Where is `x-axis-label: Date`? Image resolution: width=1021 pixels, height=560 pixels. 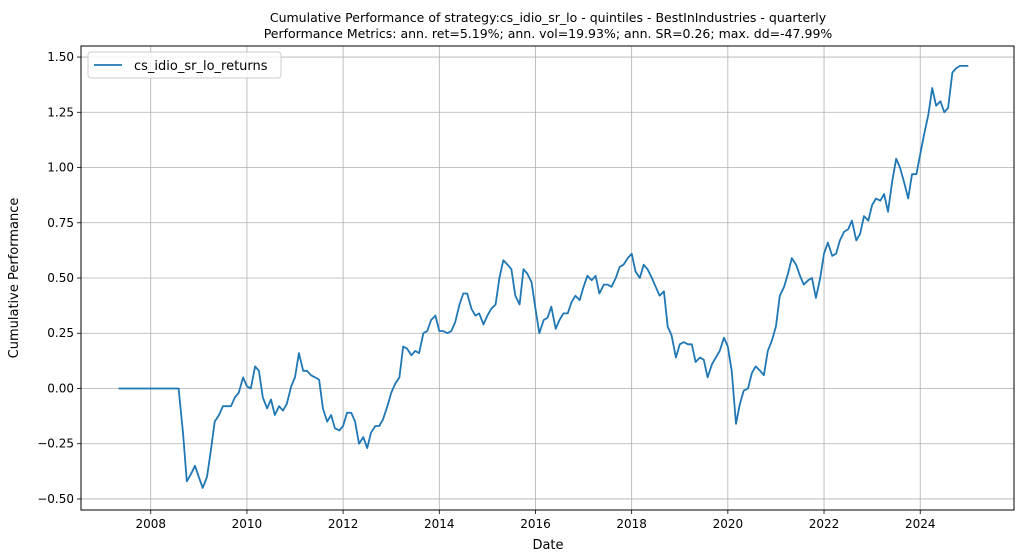
x-axis-label: Date is located at coordinates (547, 545).